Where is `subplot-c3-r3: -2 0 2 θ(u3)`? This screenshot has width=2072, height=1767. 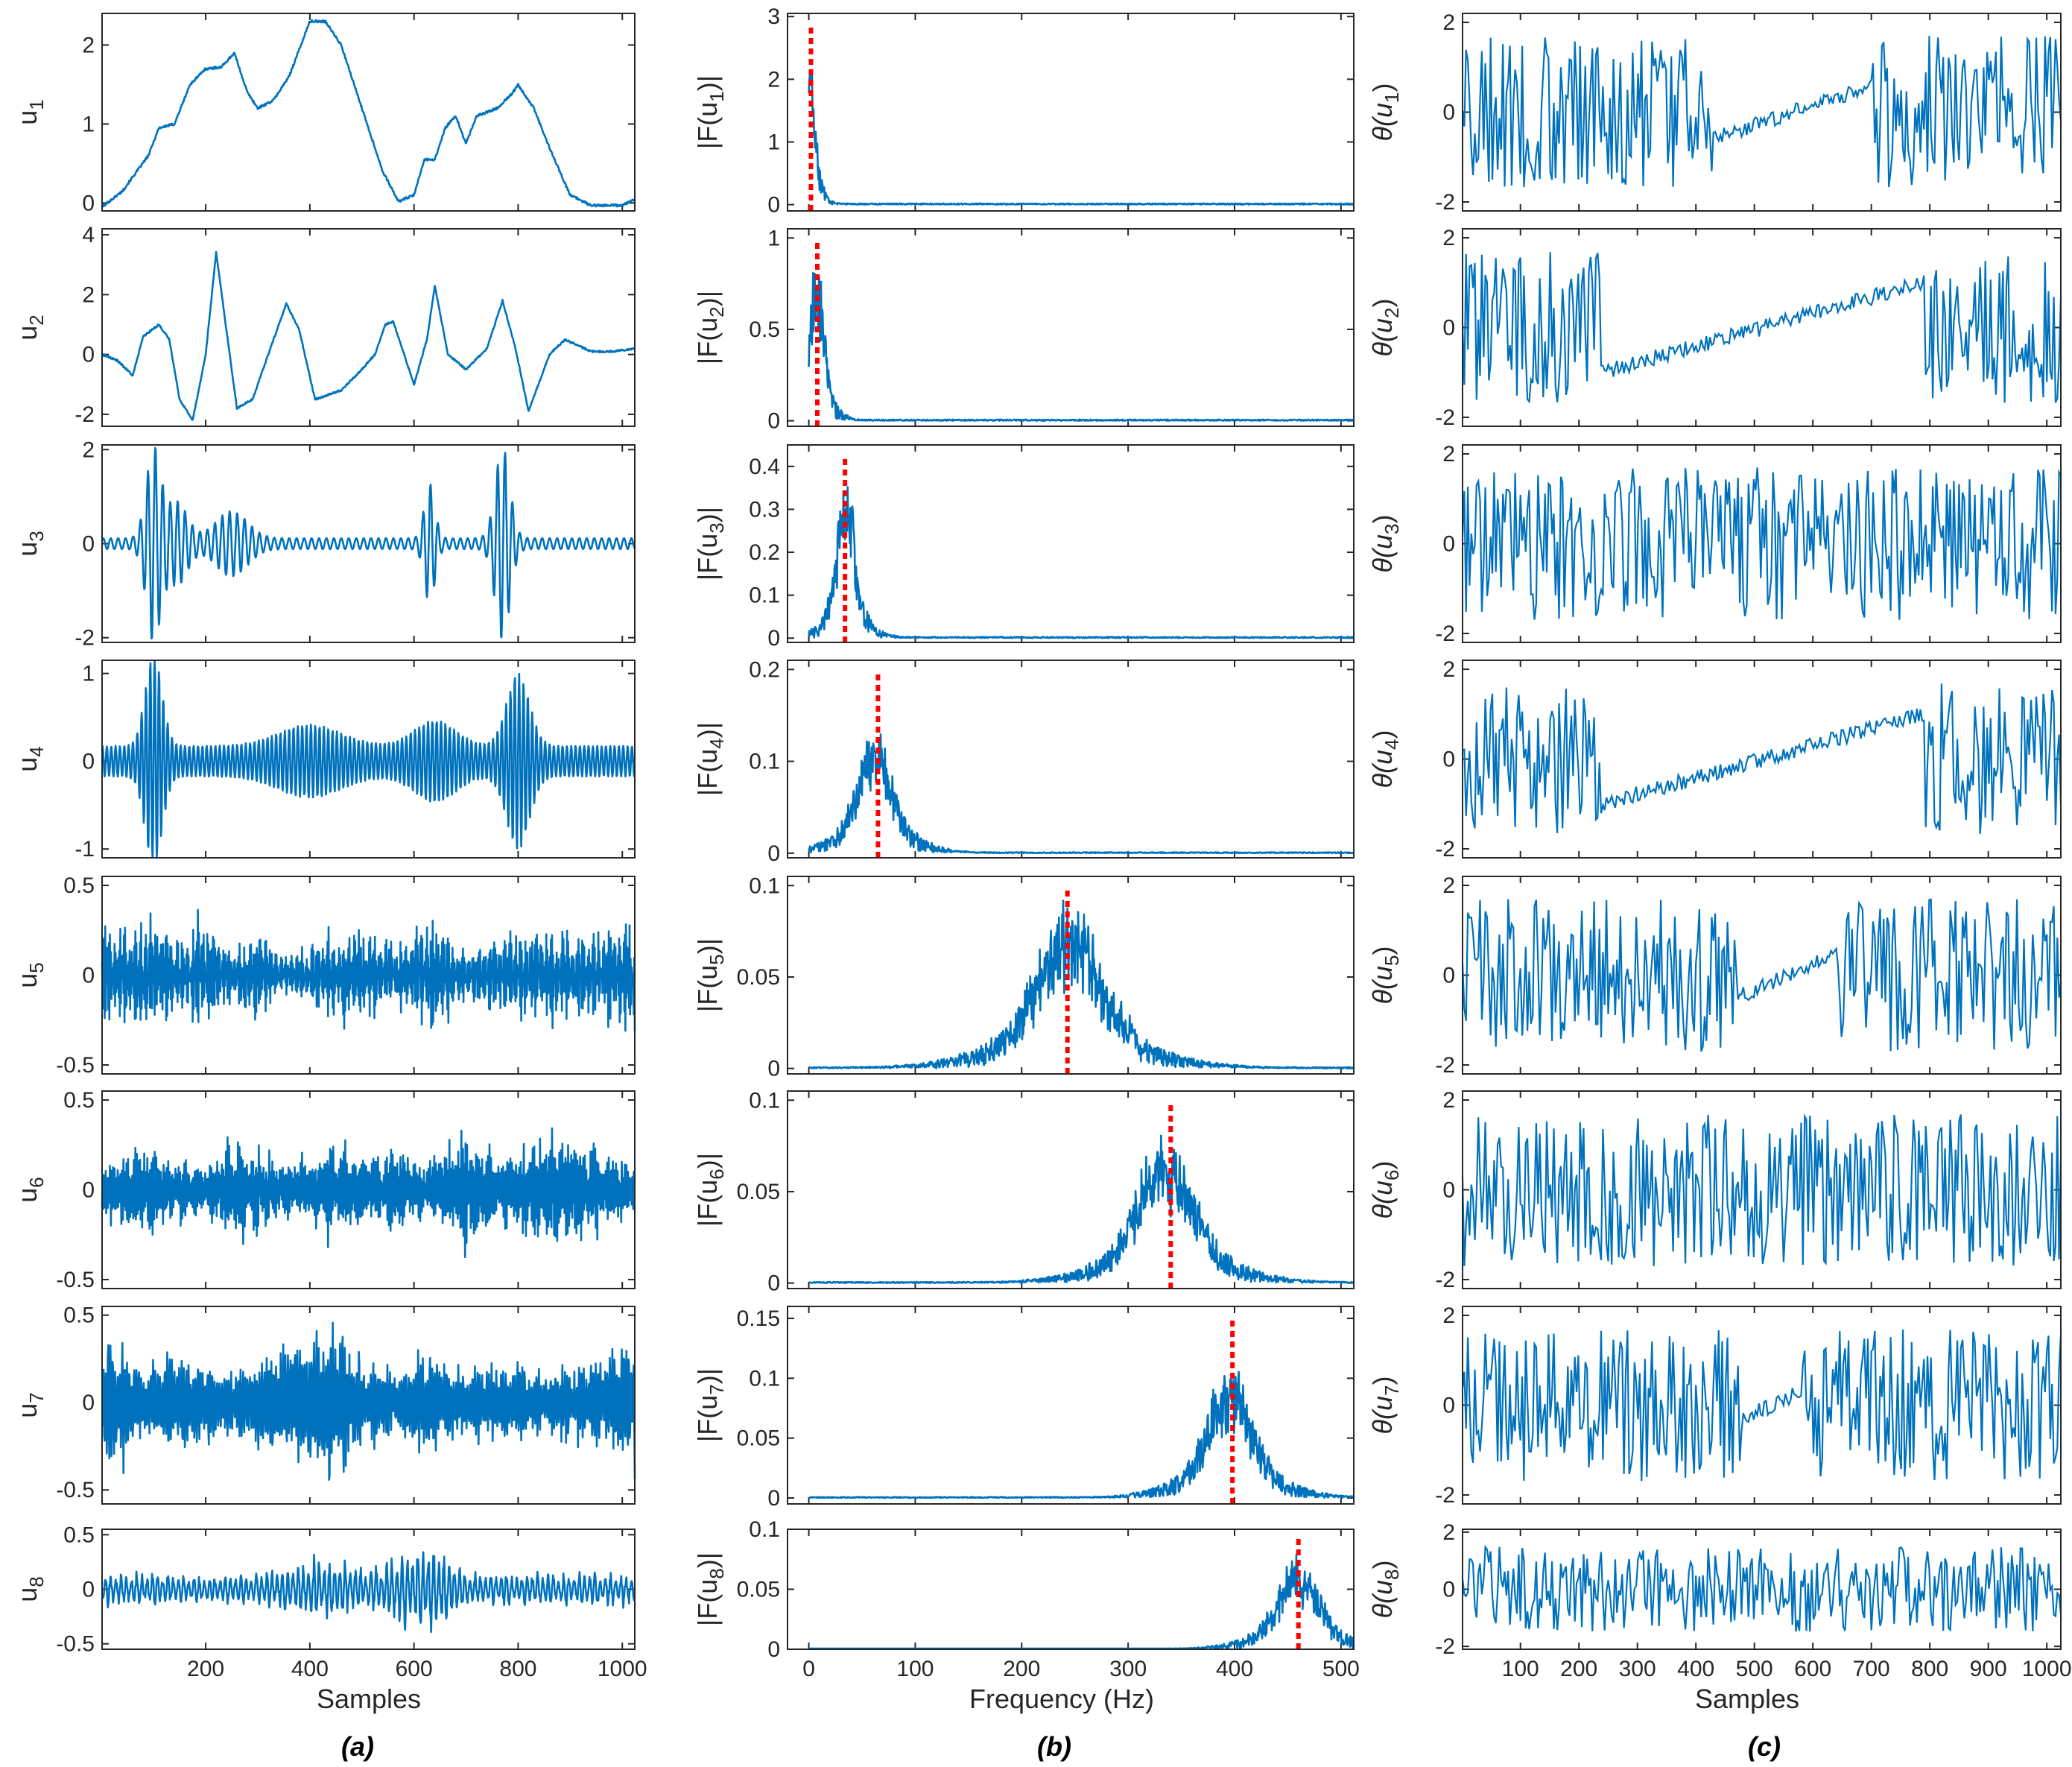
subplot-c3-r3: -2 0 2 θ(u3) is located at coordinates (1714, 544).